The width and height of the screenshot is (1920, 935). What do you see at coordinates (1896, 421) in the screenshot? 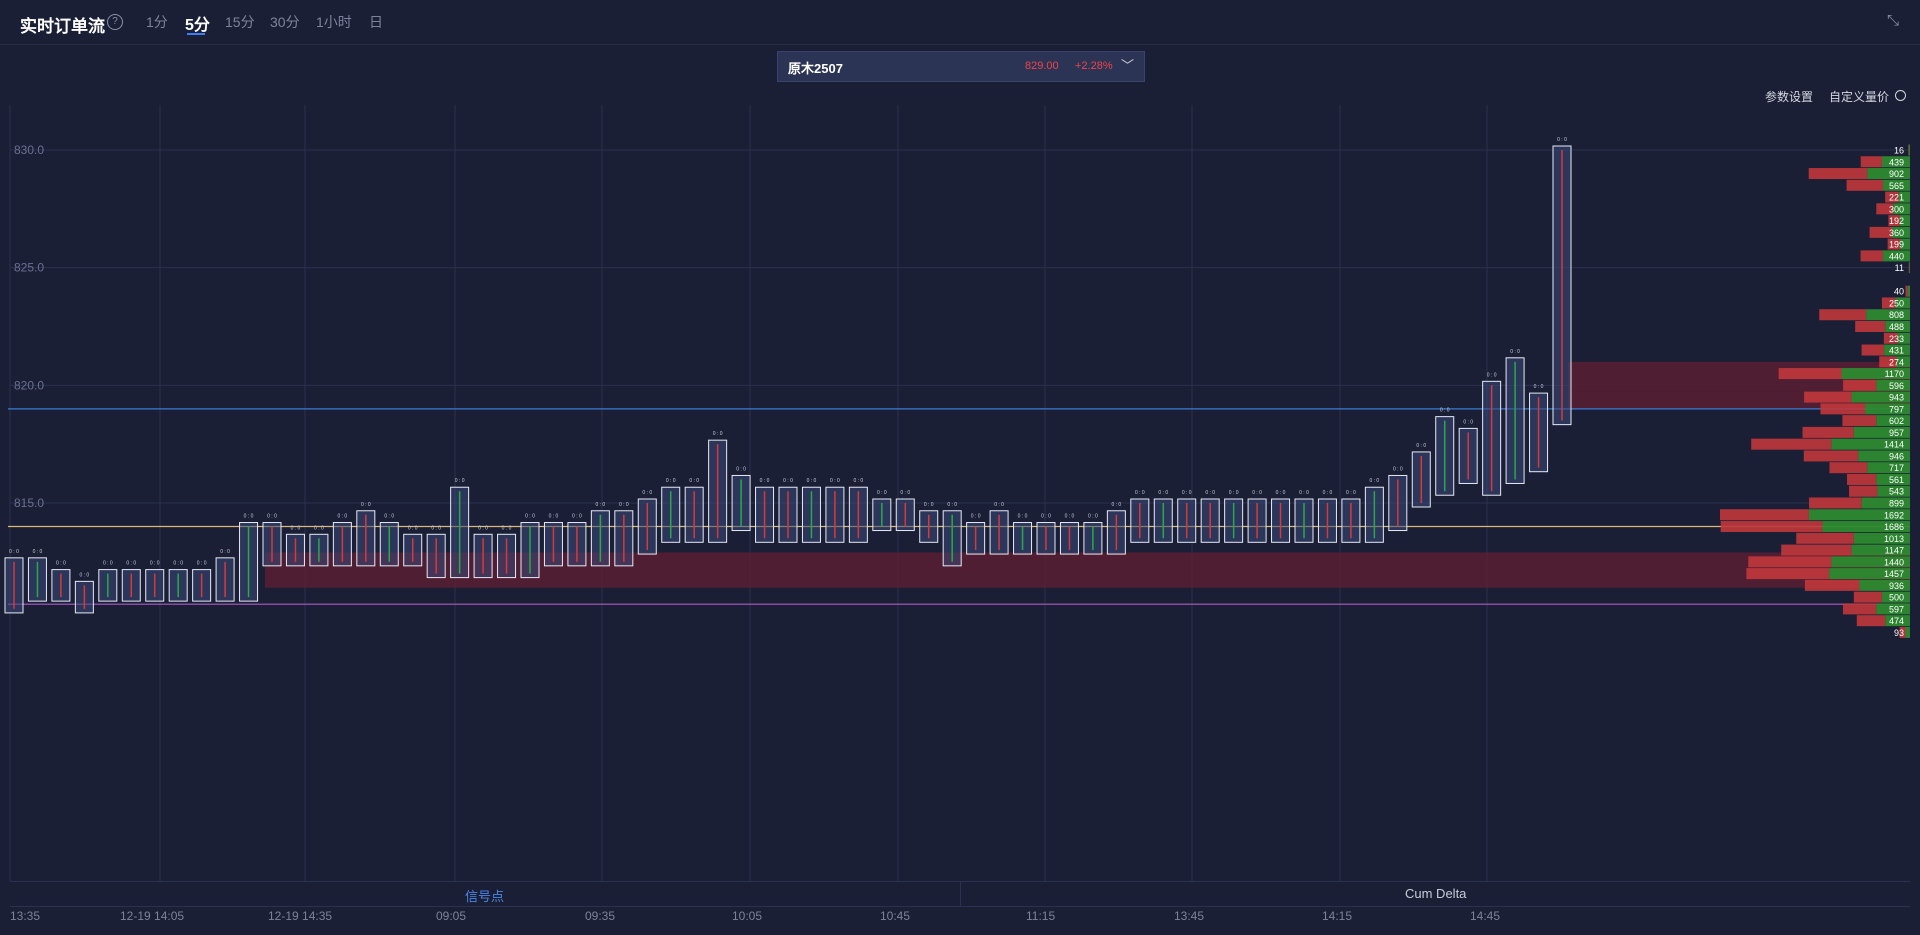
I see `volume-profile-value: 602` at bounding box center [1896, 421].